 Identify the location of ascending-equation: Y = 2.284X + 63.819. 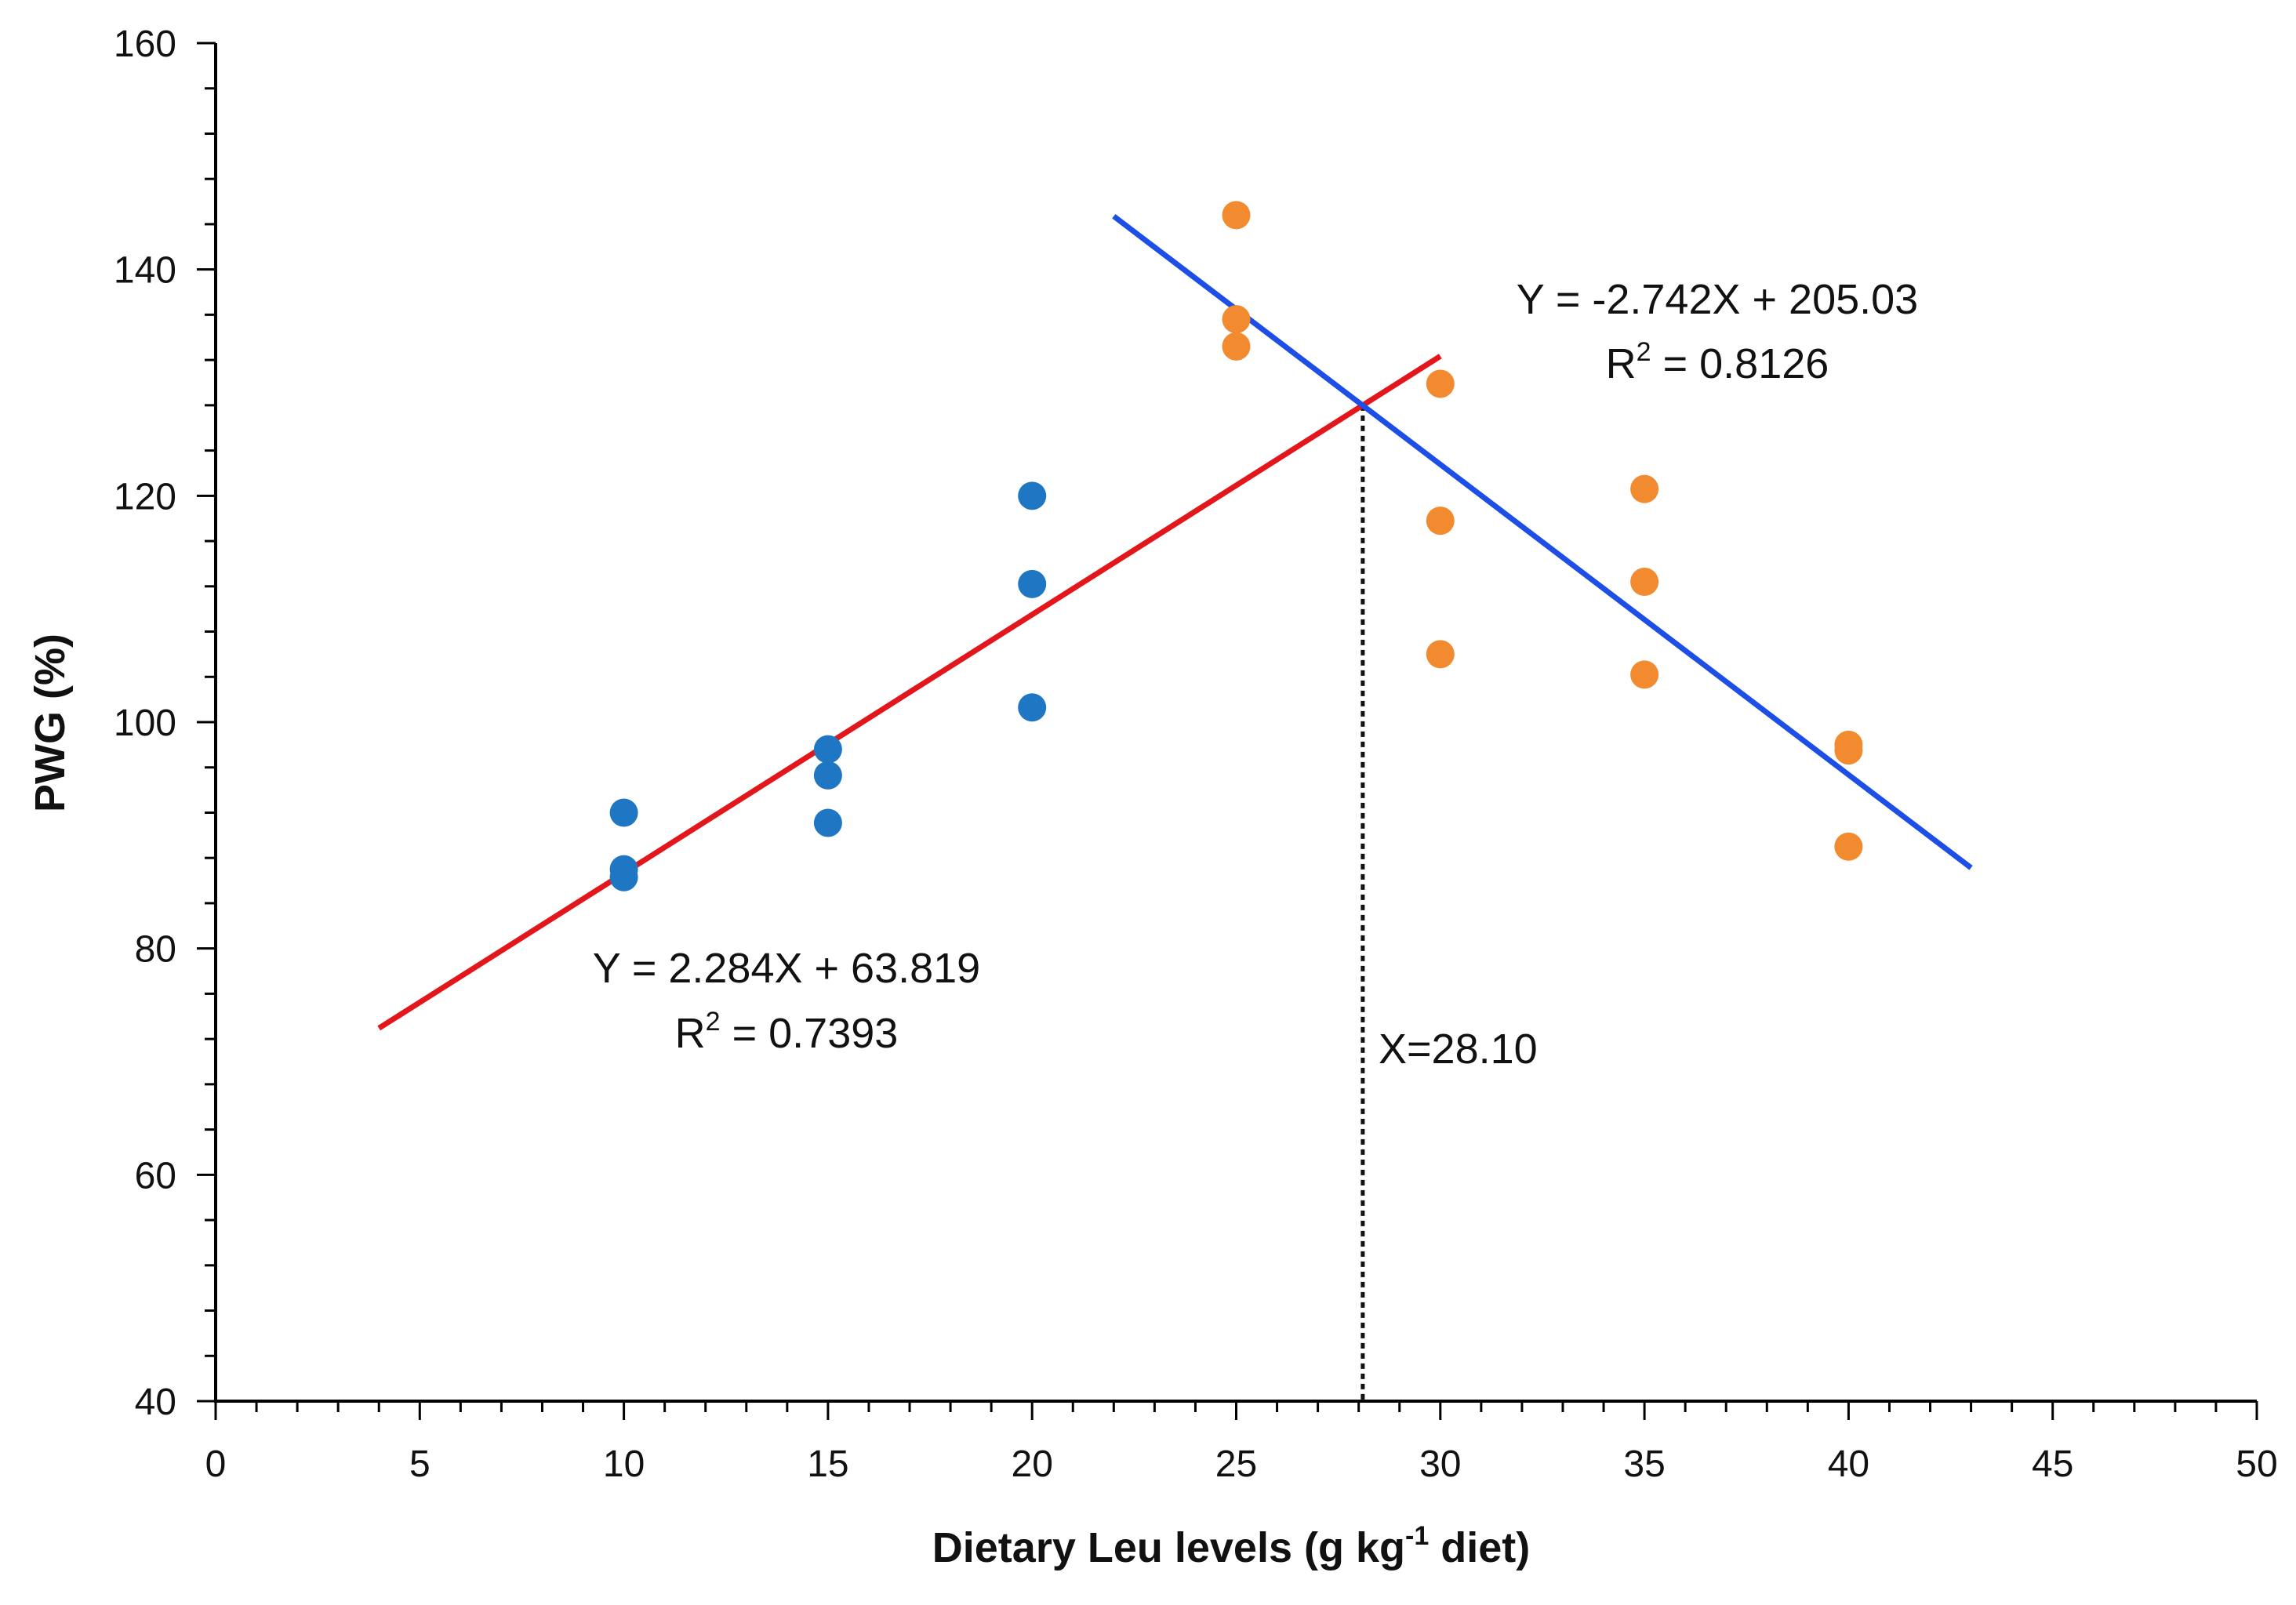
(786, 968).